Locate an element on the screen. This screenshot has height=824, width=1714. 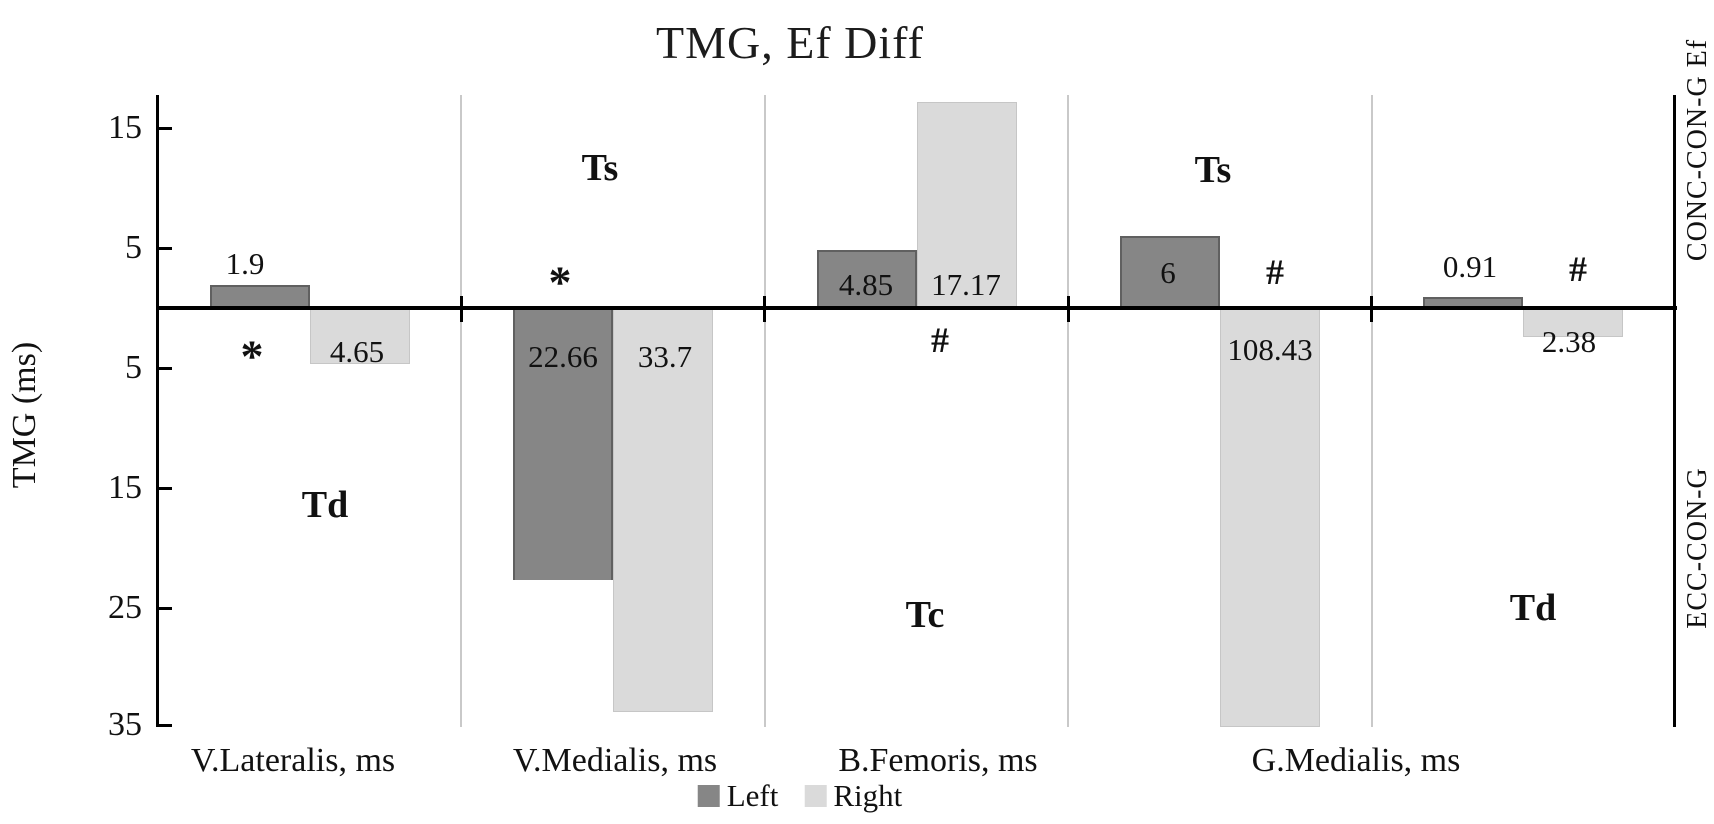
bar-value-label: 0.91 is located at coordinates (1470, 266).